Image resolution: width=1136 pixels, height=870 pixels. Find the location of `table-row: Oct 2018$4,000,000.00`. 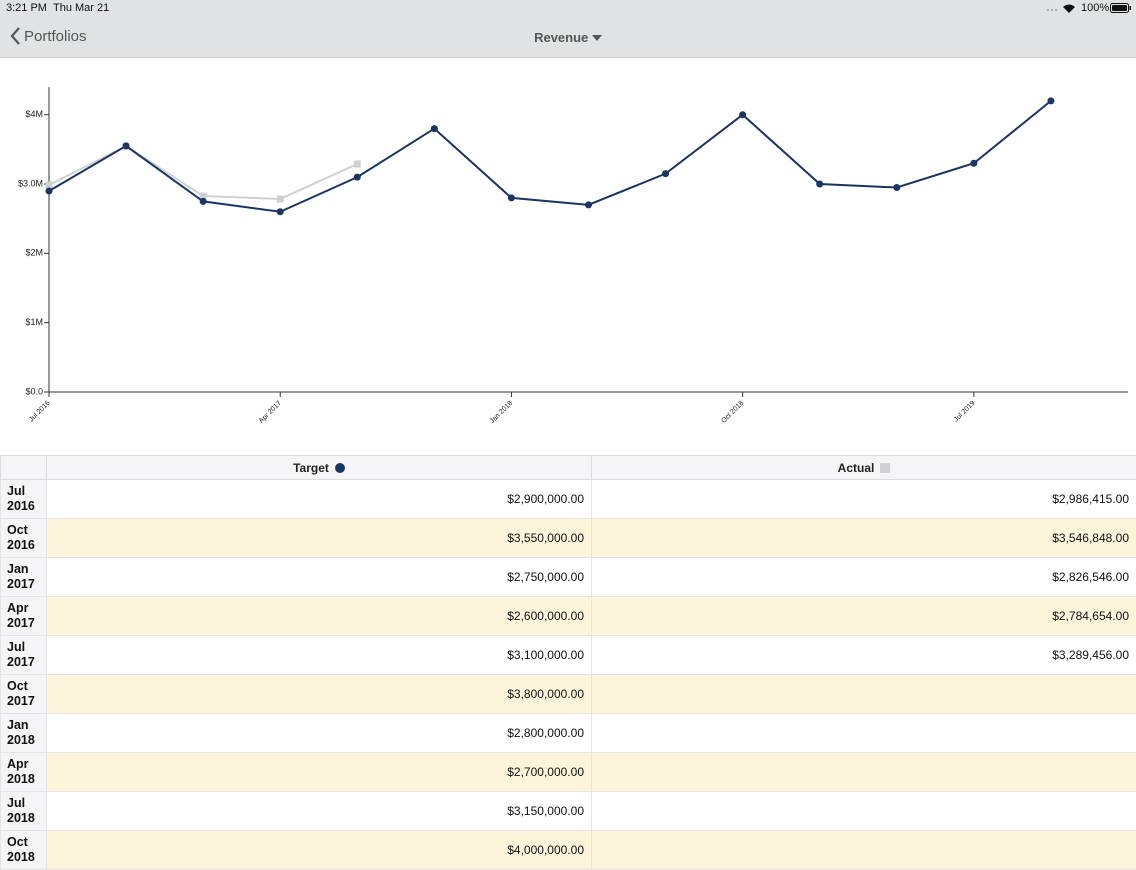

table-row: Oct 2018$4,000,000.00 is located at coordinates (568, 850).